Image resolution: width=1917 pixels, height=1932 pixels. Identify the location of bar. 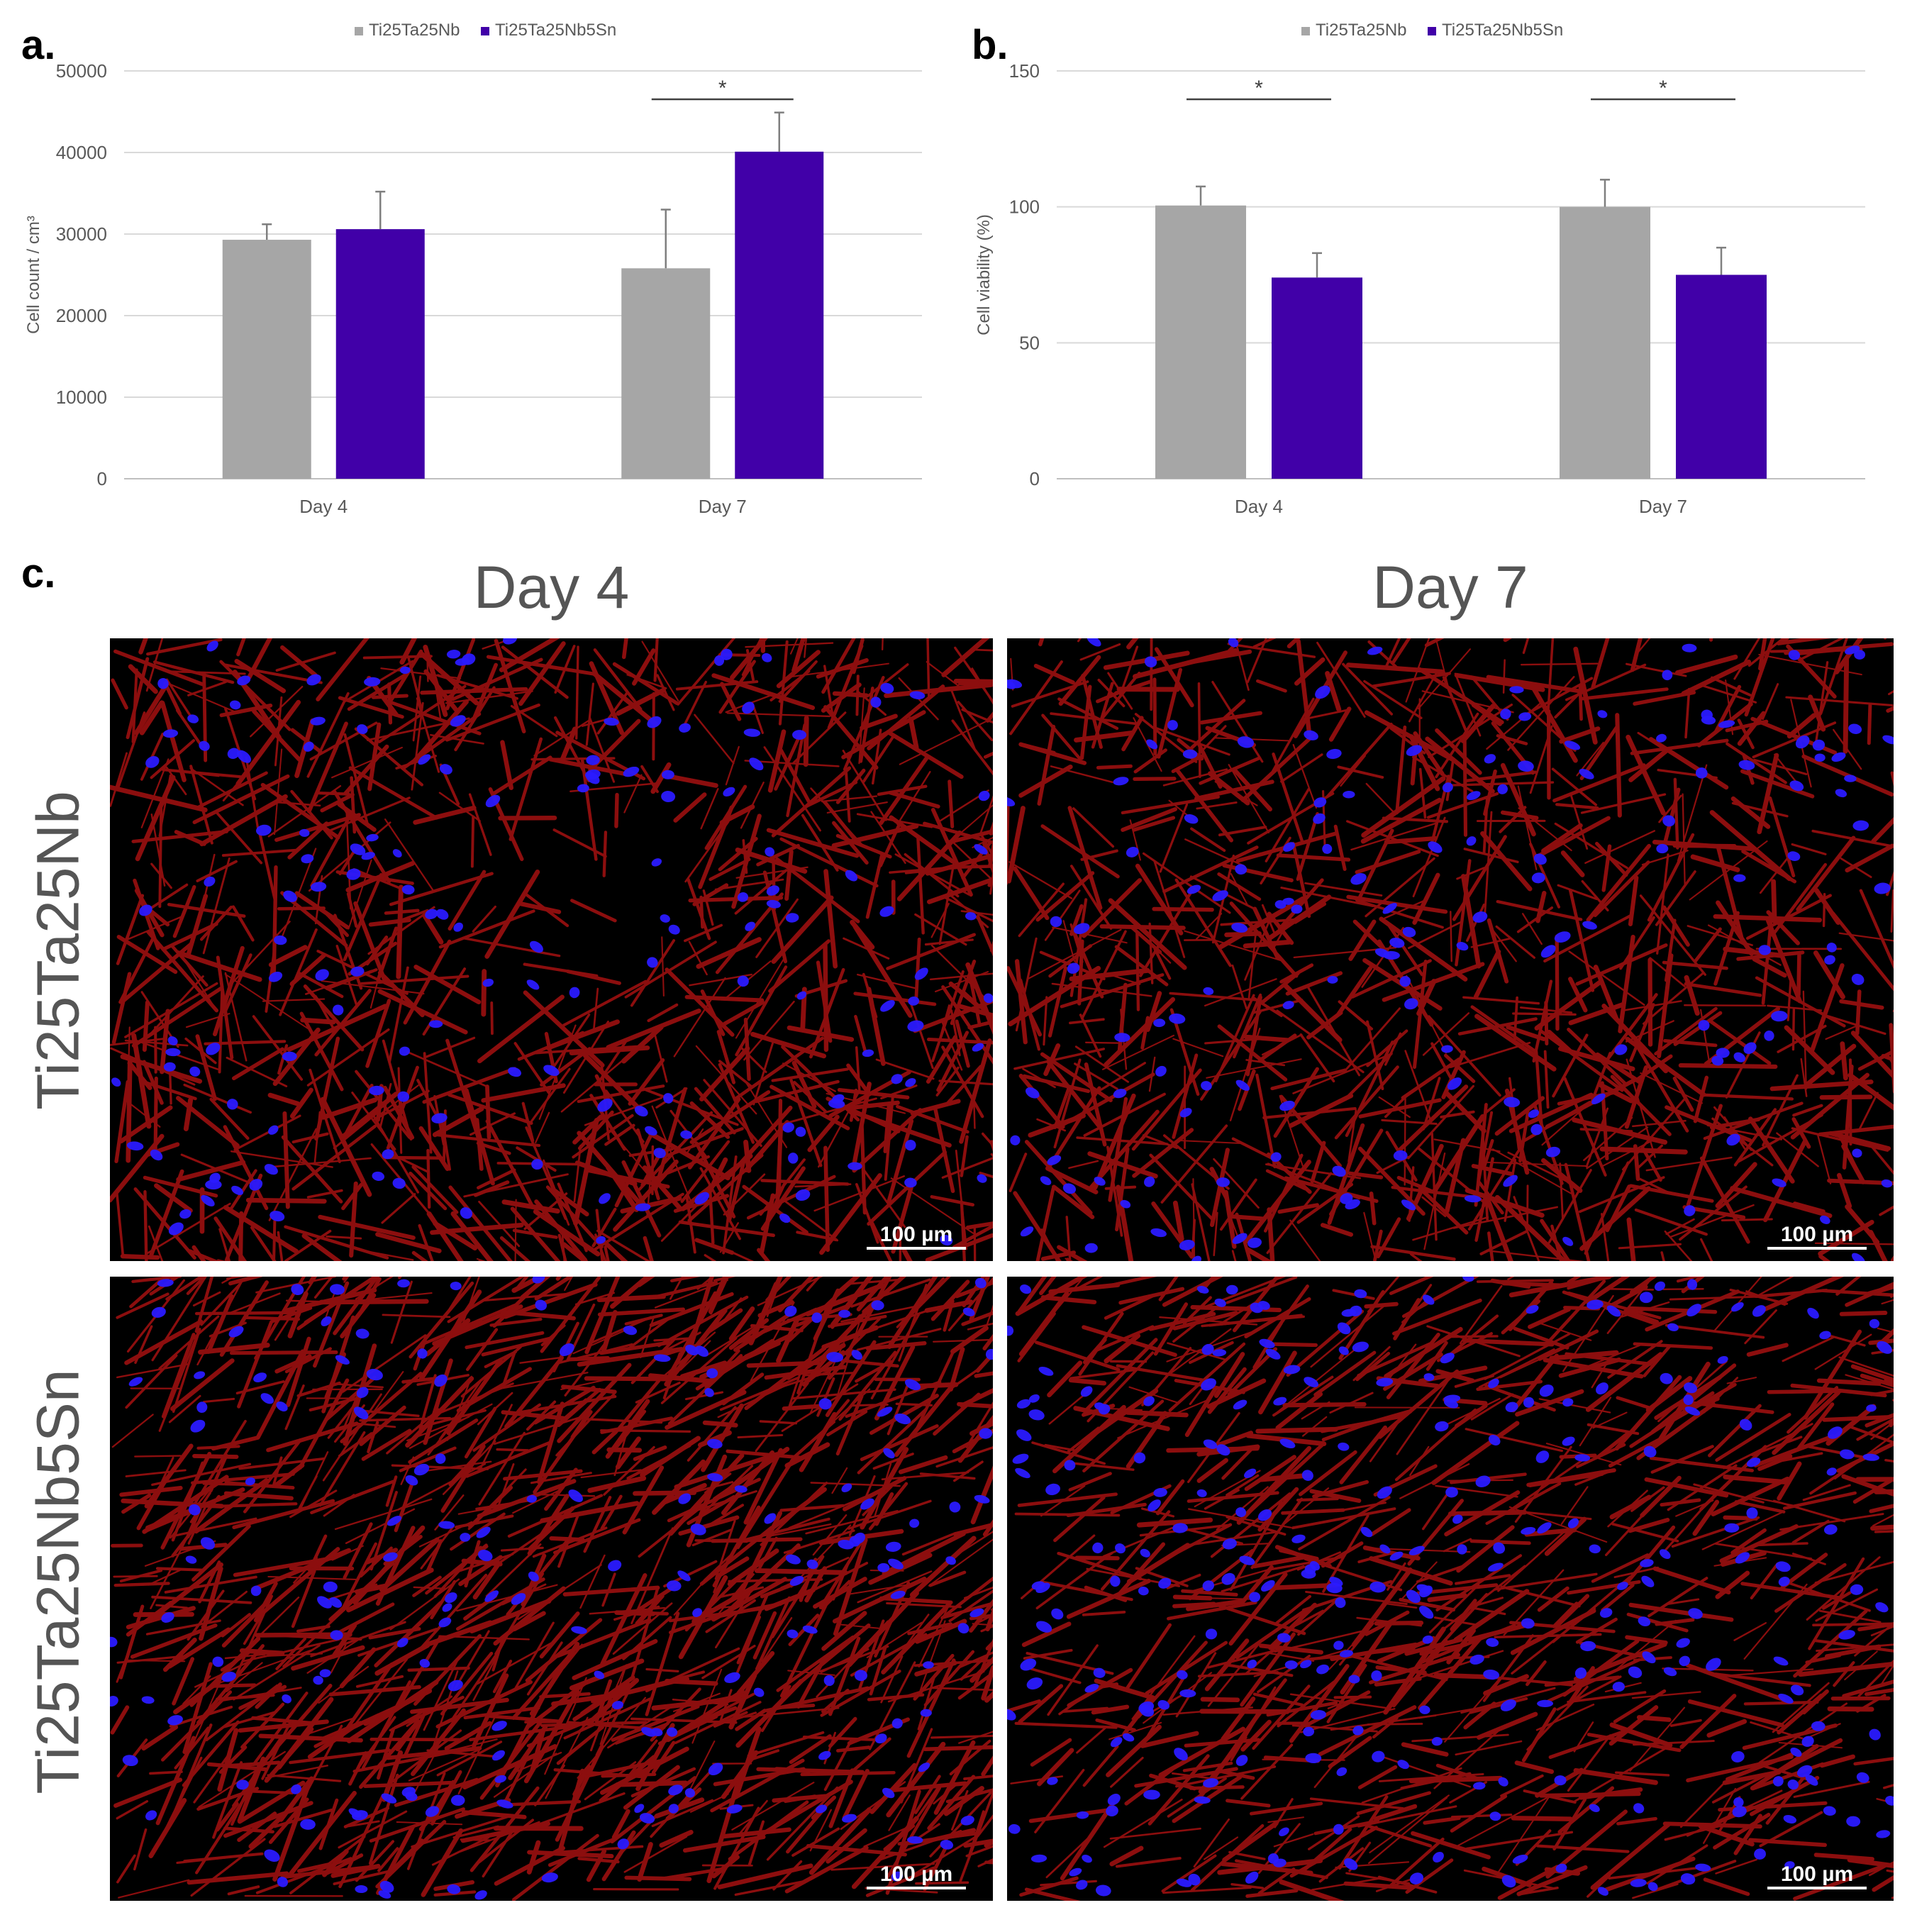
(380, 354).